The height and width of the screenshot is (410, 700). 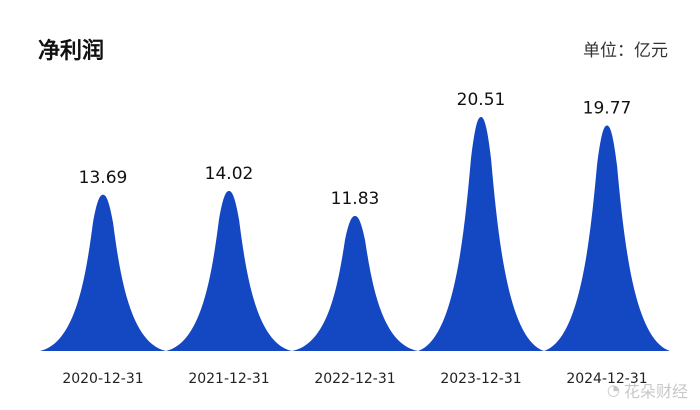 I want to click on x-tick-label: 2020-12-31, so click(x=102, y=379).